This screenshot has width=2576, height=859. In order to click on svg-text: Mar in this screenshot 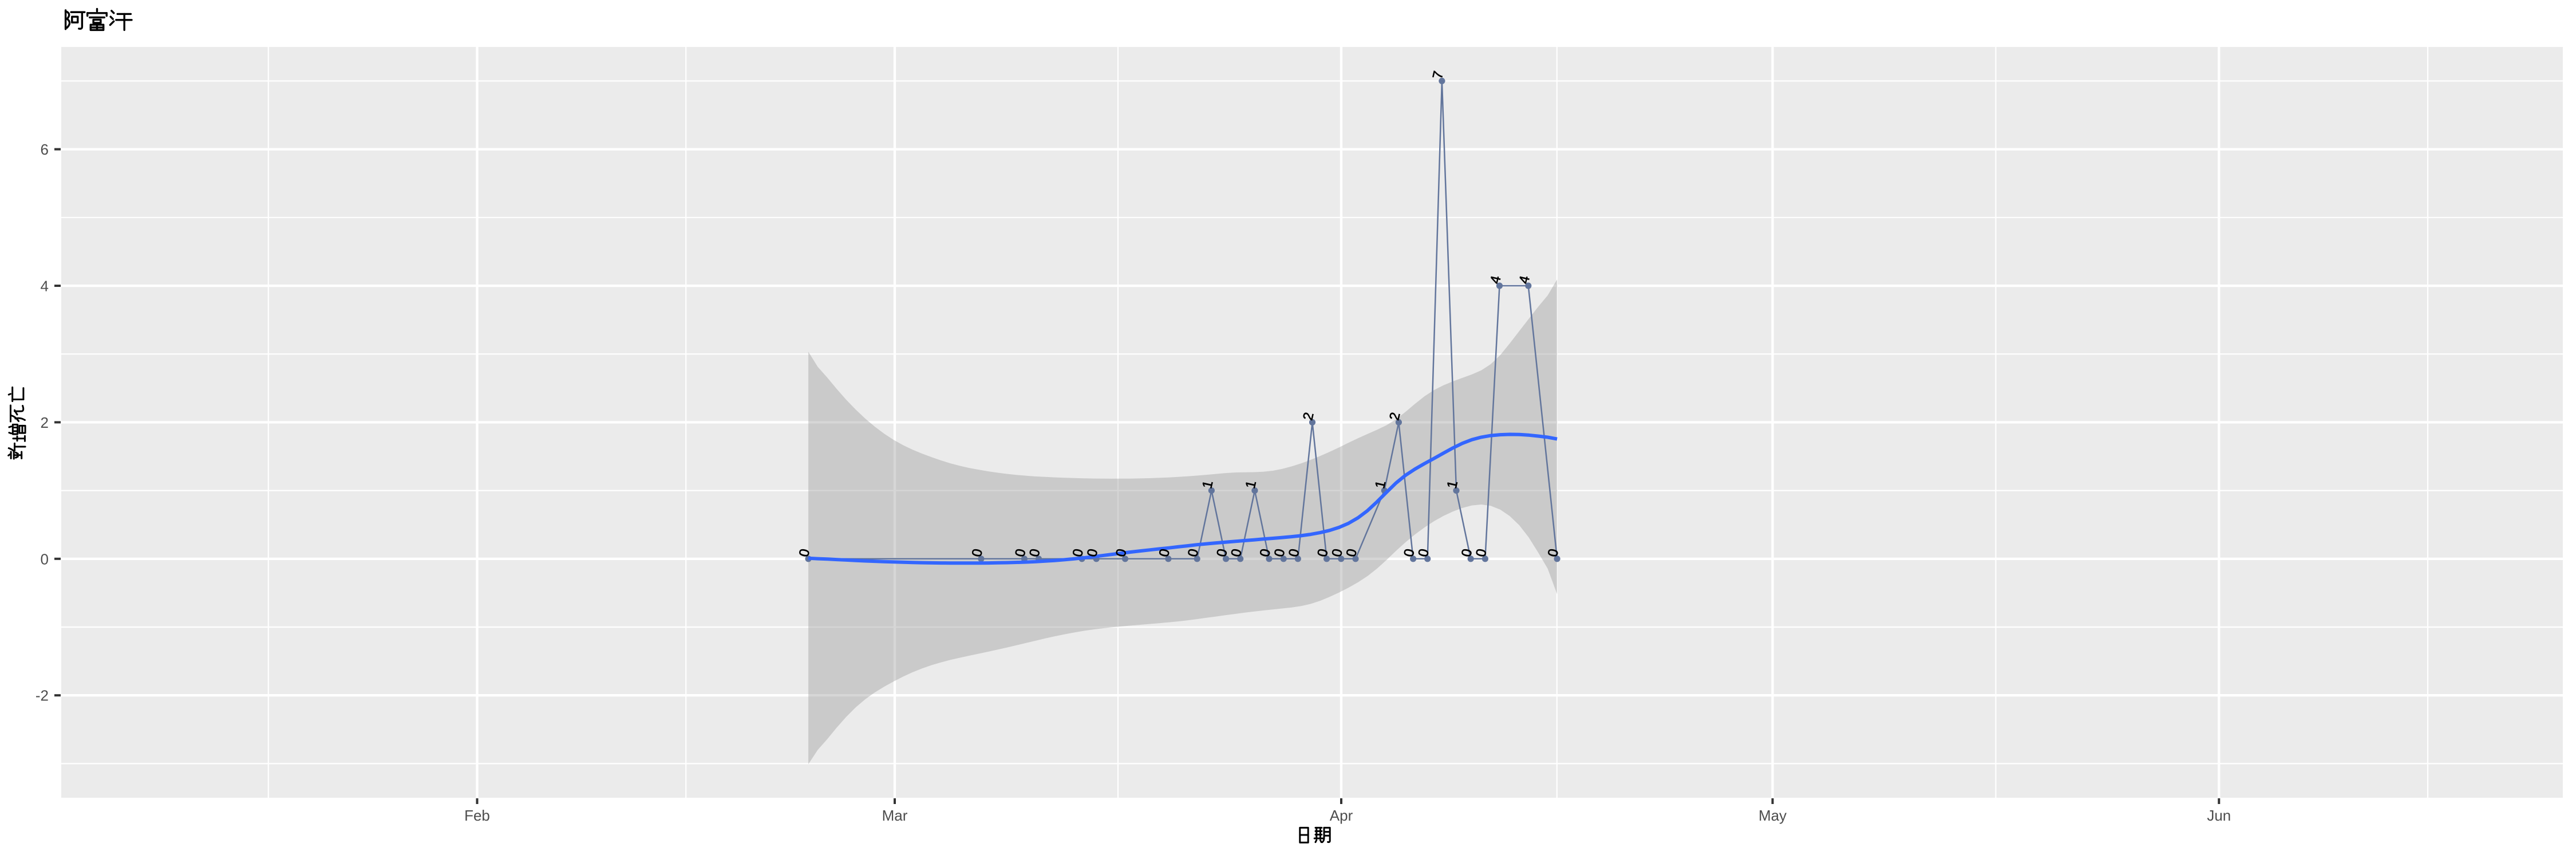, I will do `click(895, 815)`.